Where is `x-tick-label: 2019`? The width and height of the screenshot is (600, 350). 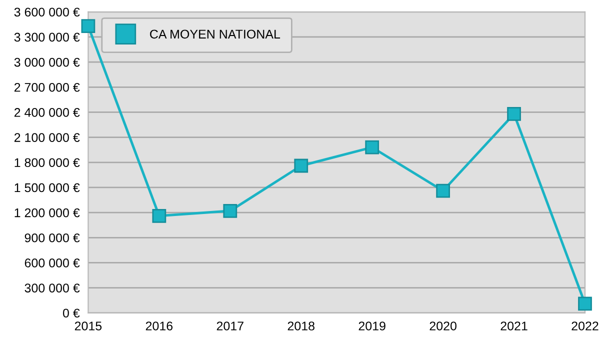
x-tick-label: 2019 is located at coordinates (372, 326).